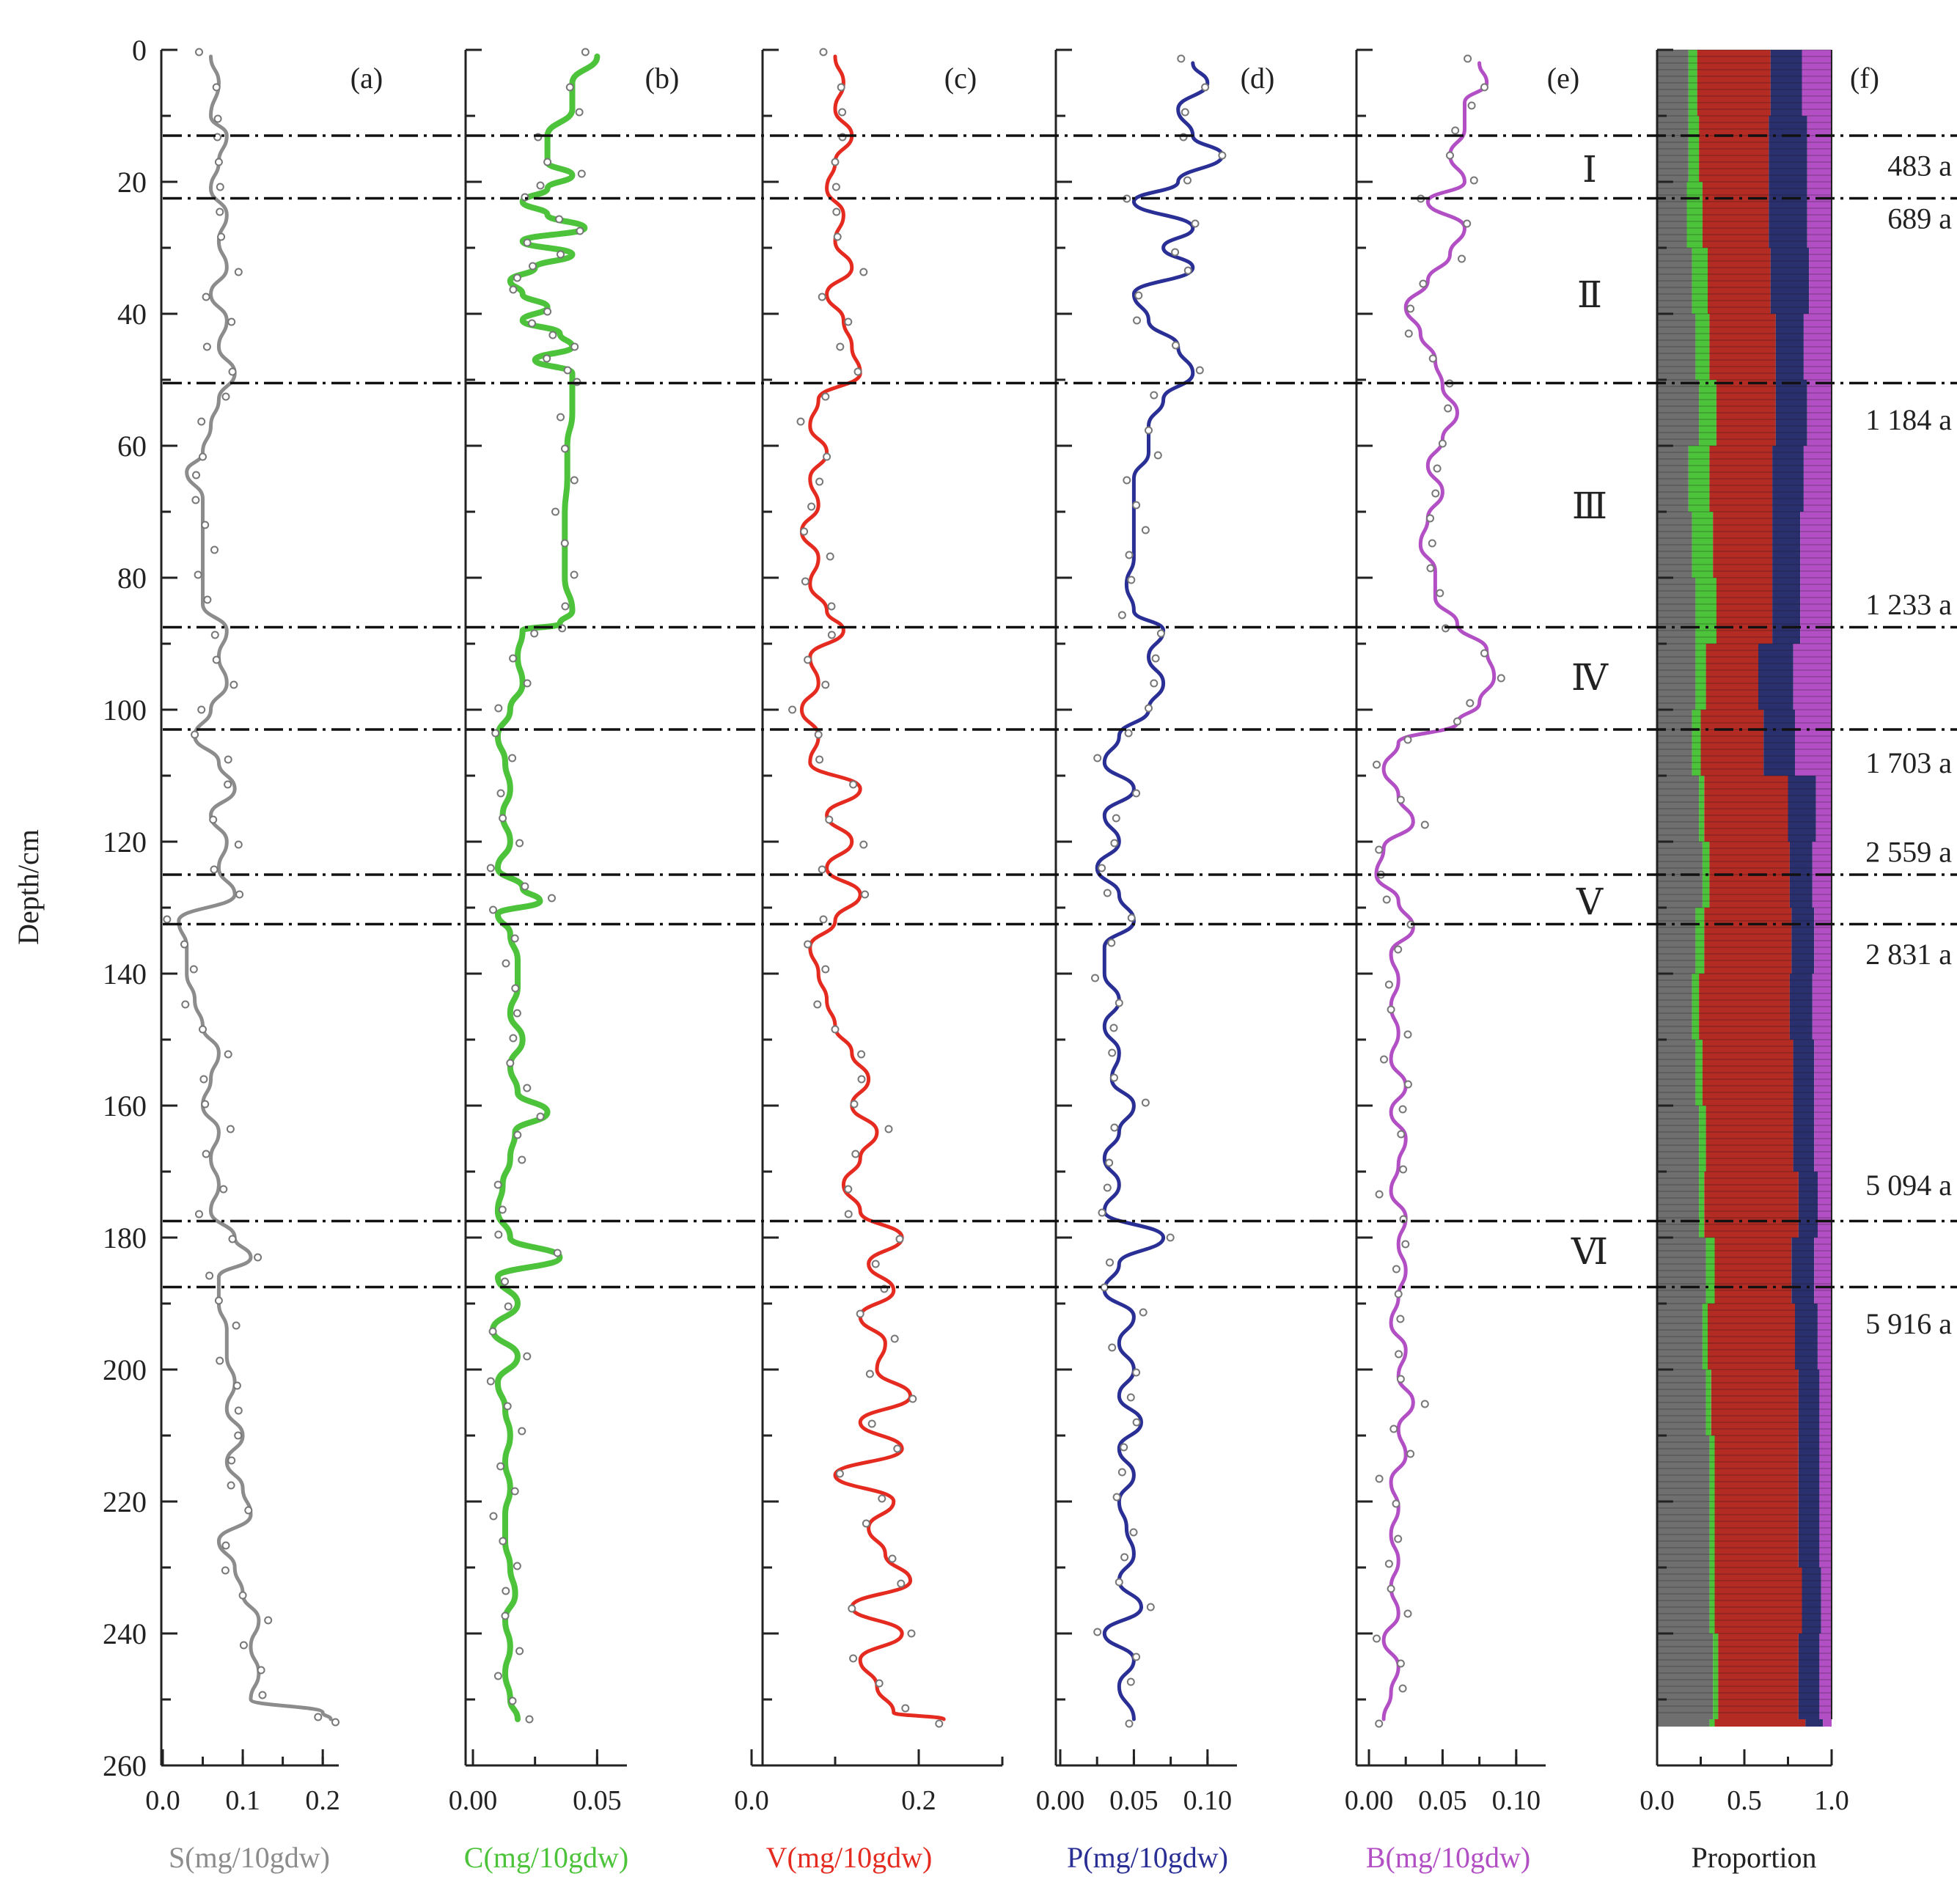  Describe the element at coordinates (1208, 1801) in the screenshot. I see `panel-d-x-tick-label: 0.10` at that location.